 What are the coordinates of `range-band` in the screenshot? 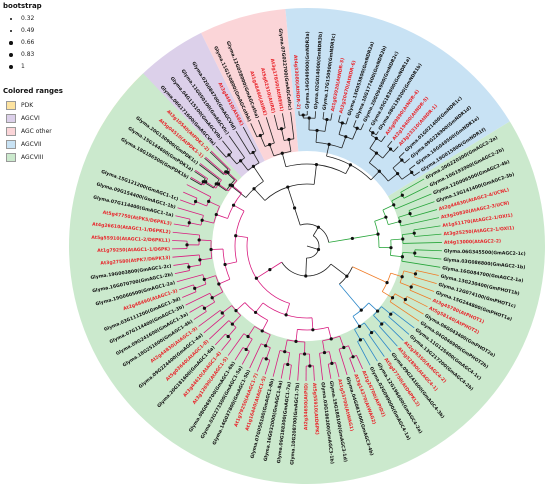 It's located at (203, 105).